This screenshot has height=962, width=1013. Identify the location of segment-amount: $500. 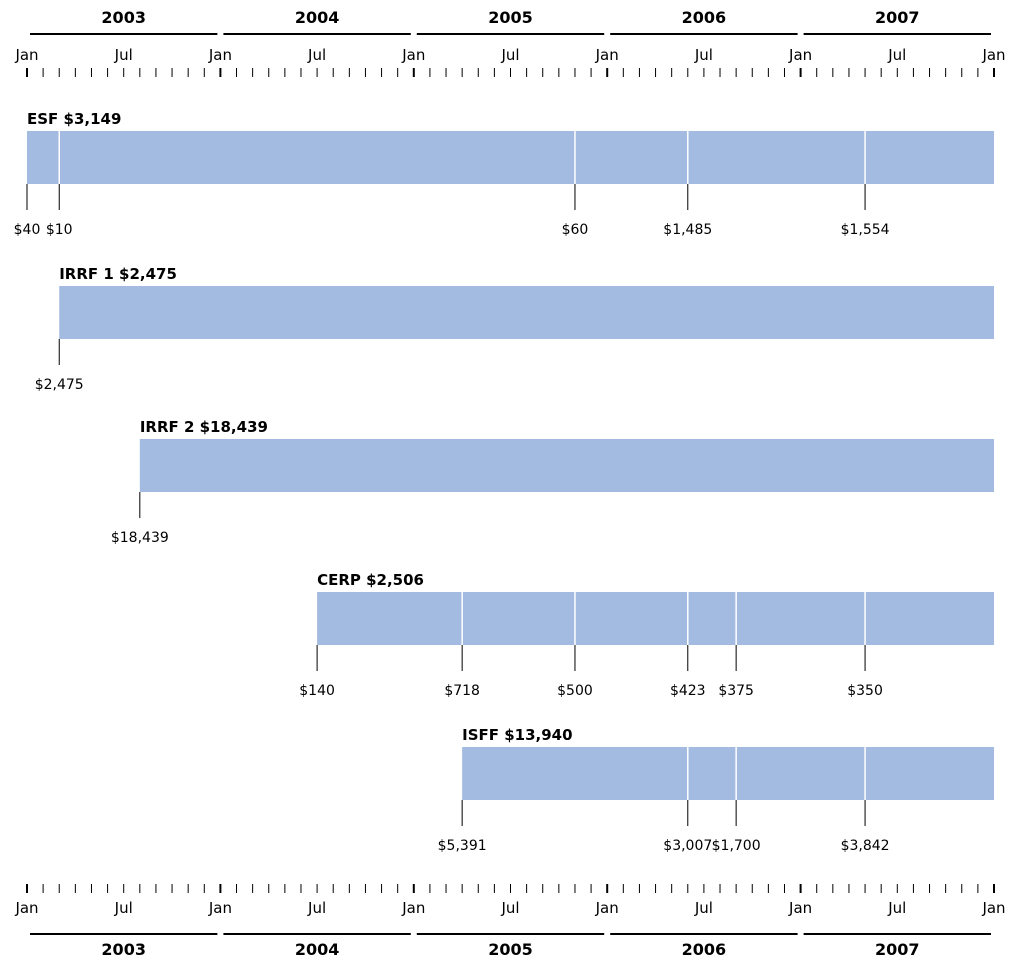
(575, 691).